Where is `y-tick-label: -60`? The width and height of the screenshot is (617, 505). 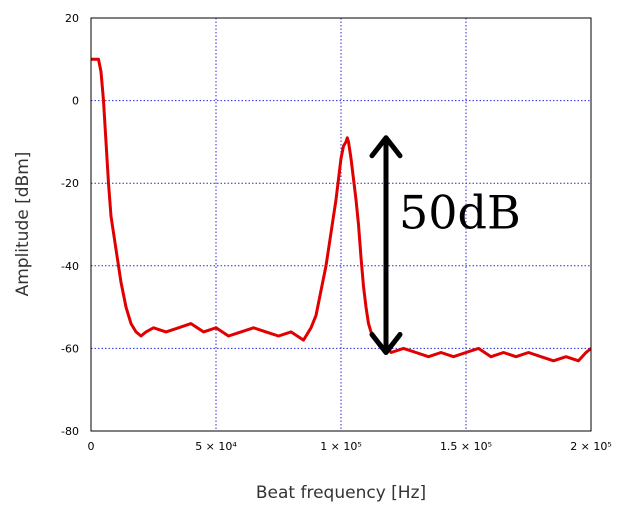
y-tick-label: -60 is located at coordinates (70, 348).